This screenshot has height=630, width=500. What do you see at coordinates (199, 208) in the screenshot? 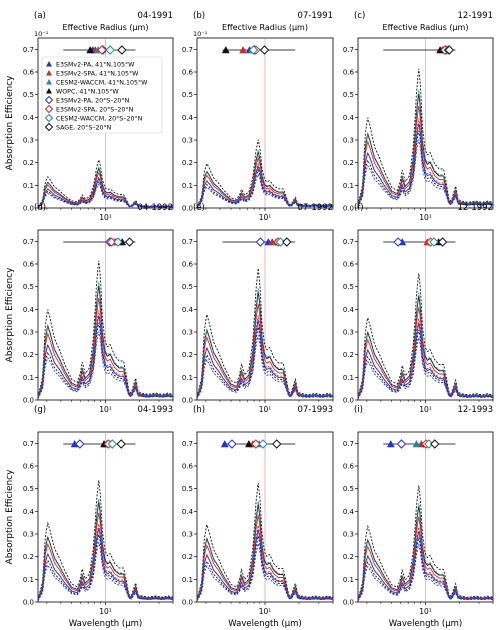
I see `panel-label: (e)` at bounding box center [199, 208].